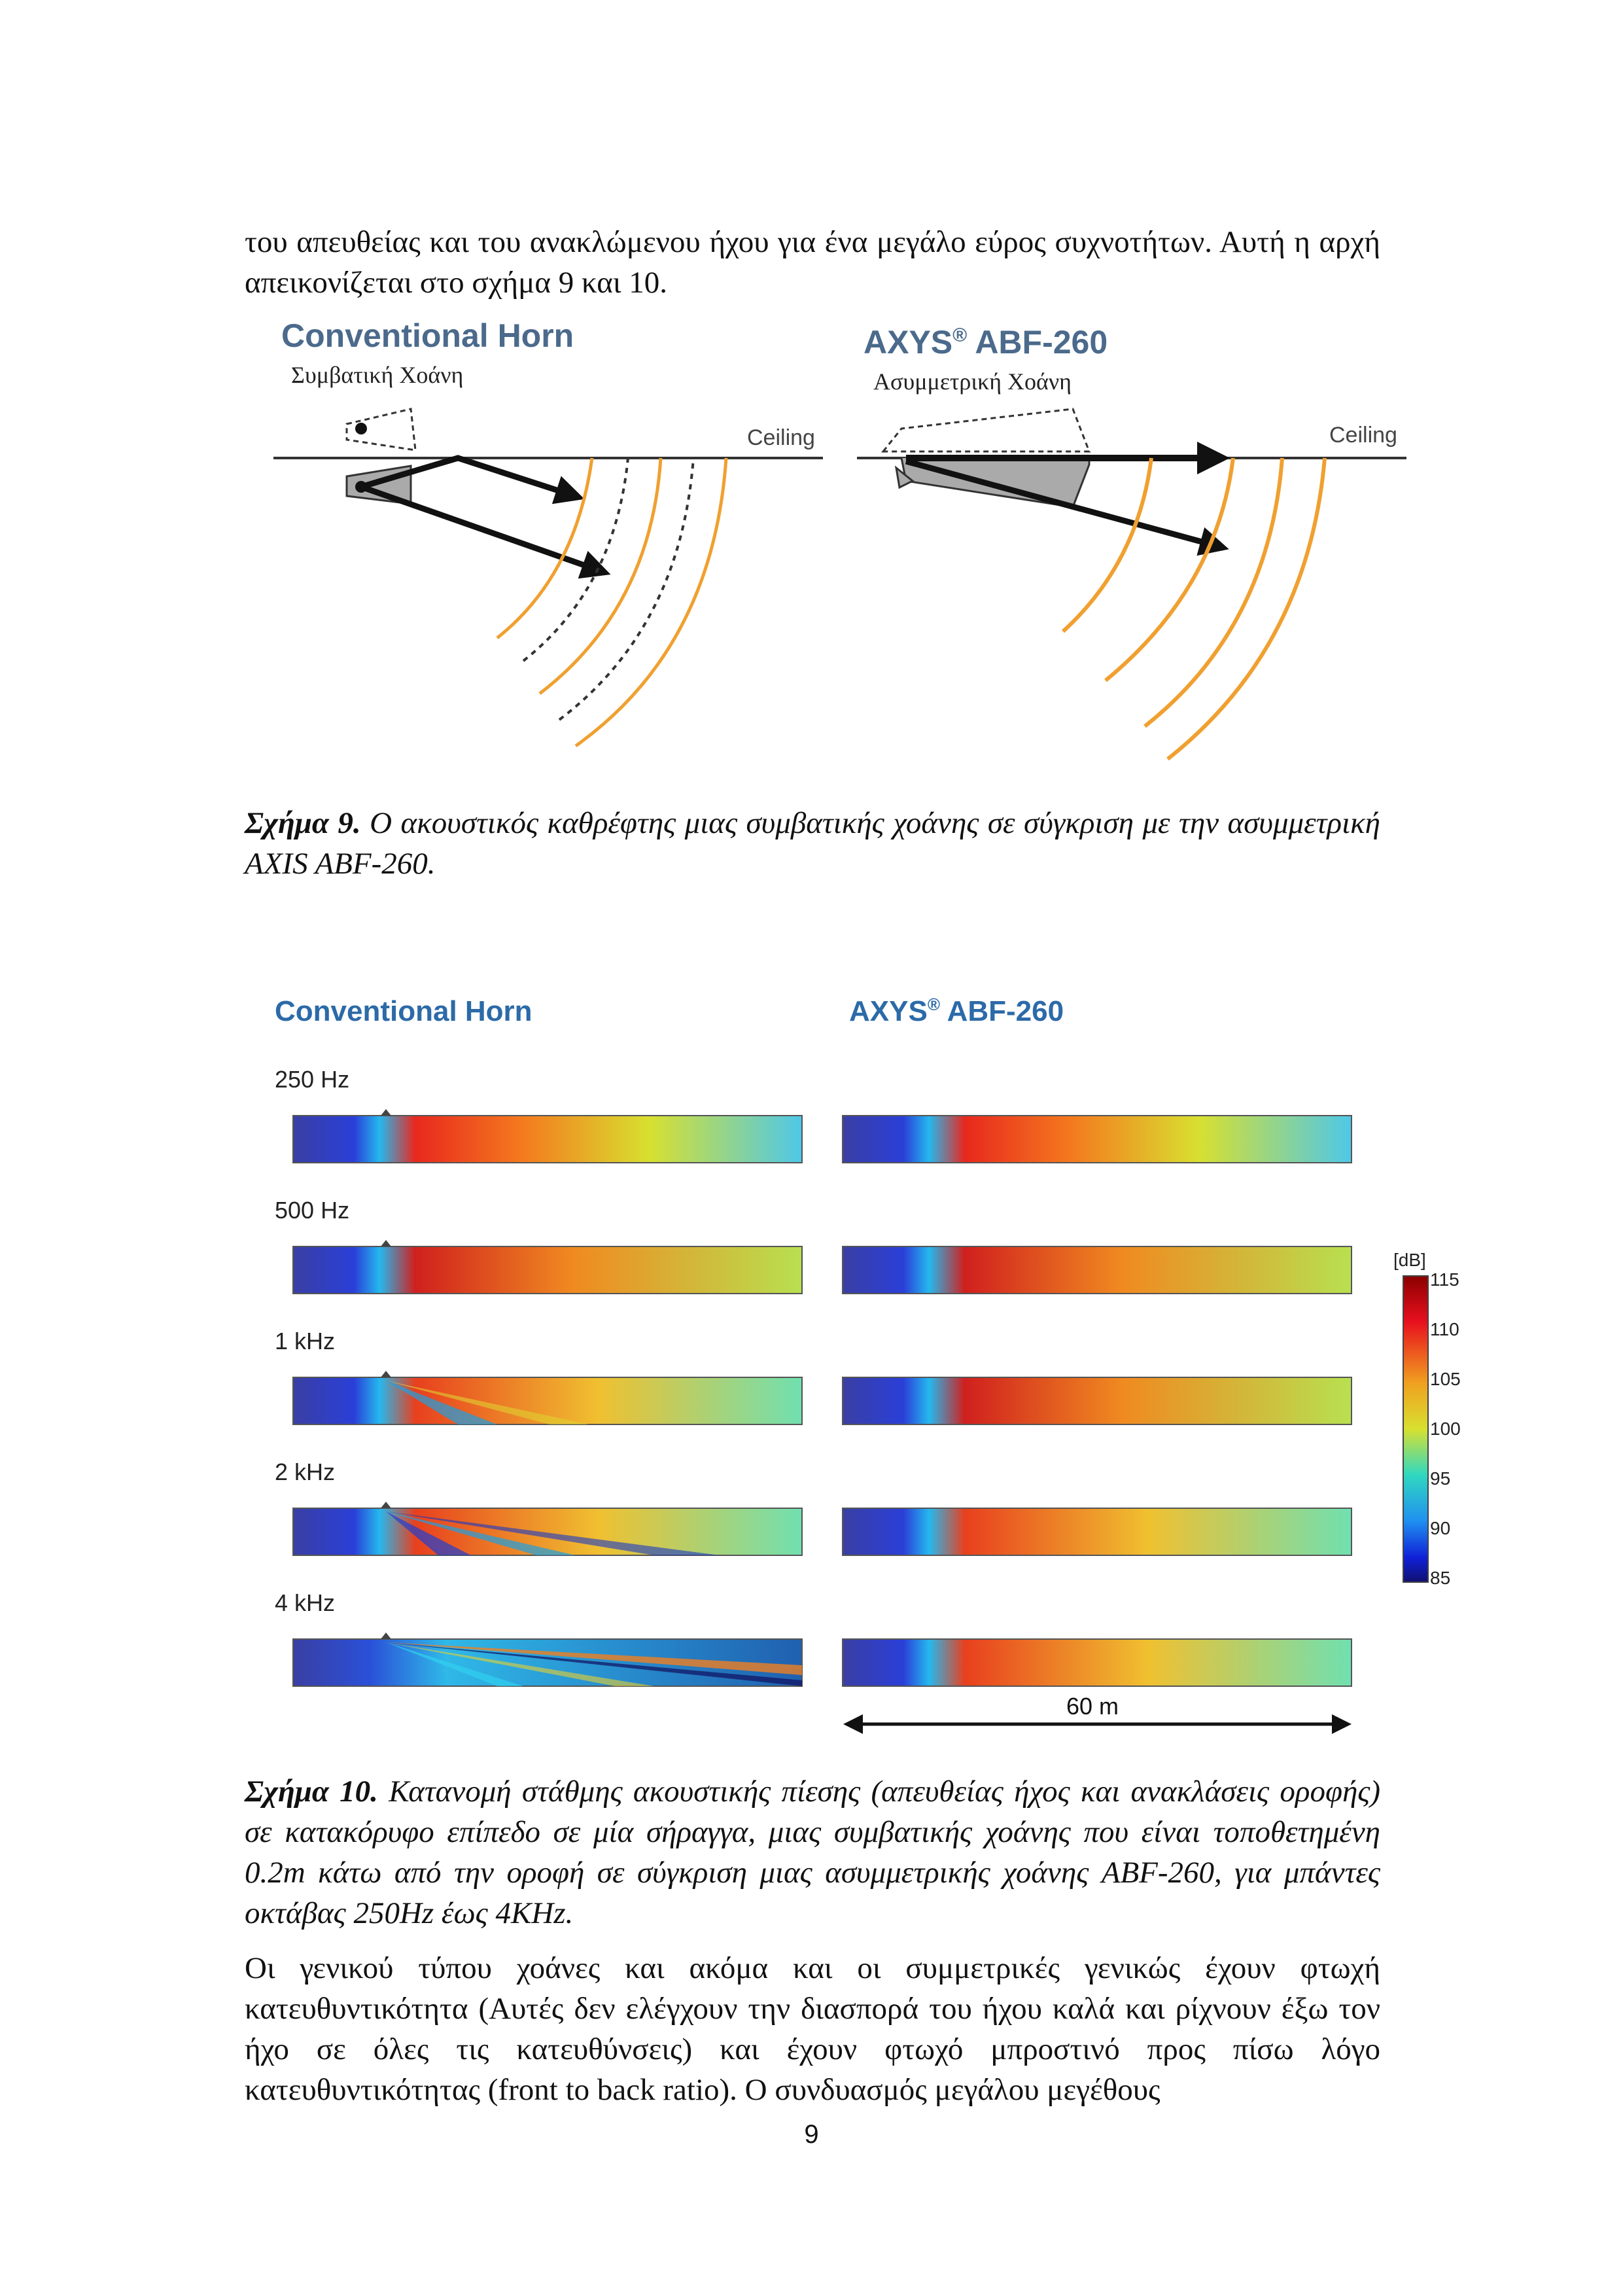  What do you see at coordinates (1416, 1429) in the screenshot?
I see `colorbar` at bounding box center [1416, 1429].